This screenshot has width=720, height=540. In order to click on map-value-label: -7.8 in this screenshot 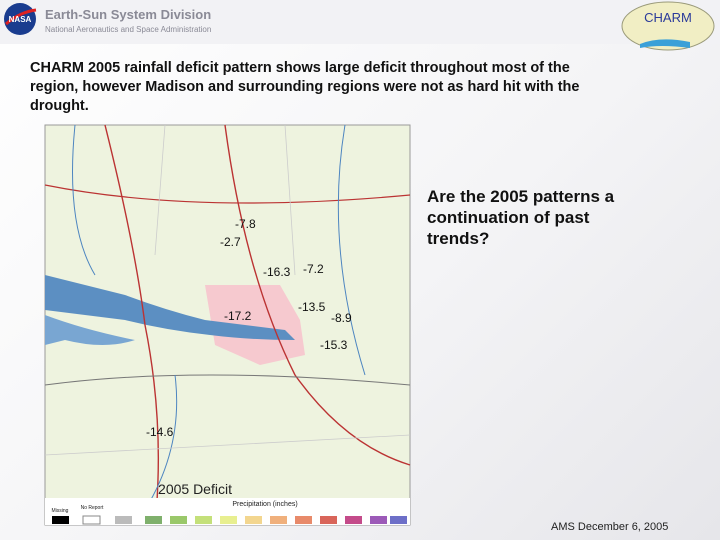, I will do `click(245, 224)`.